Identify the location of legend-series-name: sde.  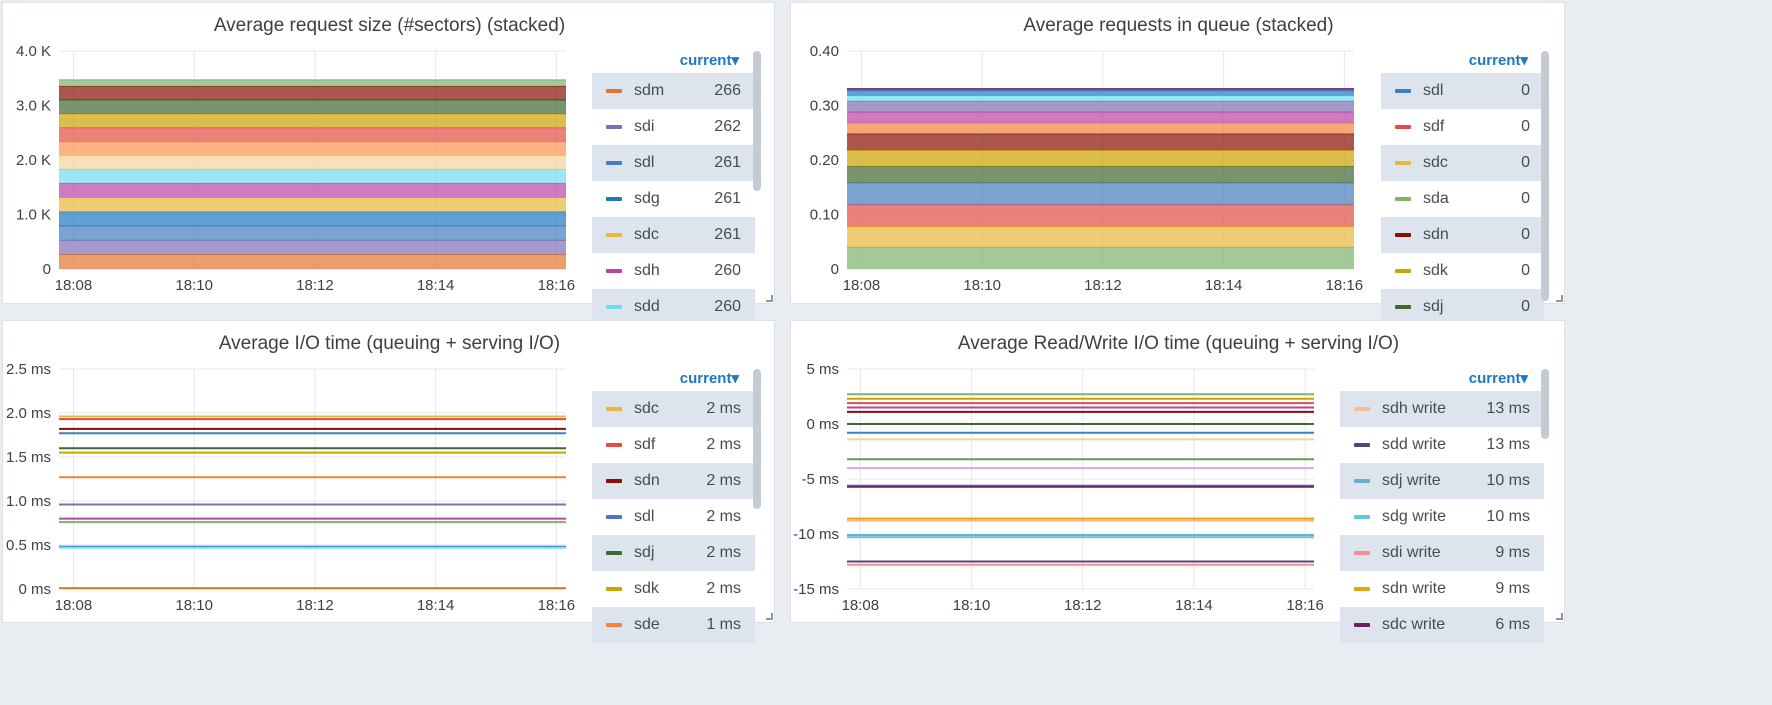
(647, 624).